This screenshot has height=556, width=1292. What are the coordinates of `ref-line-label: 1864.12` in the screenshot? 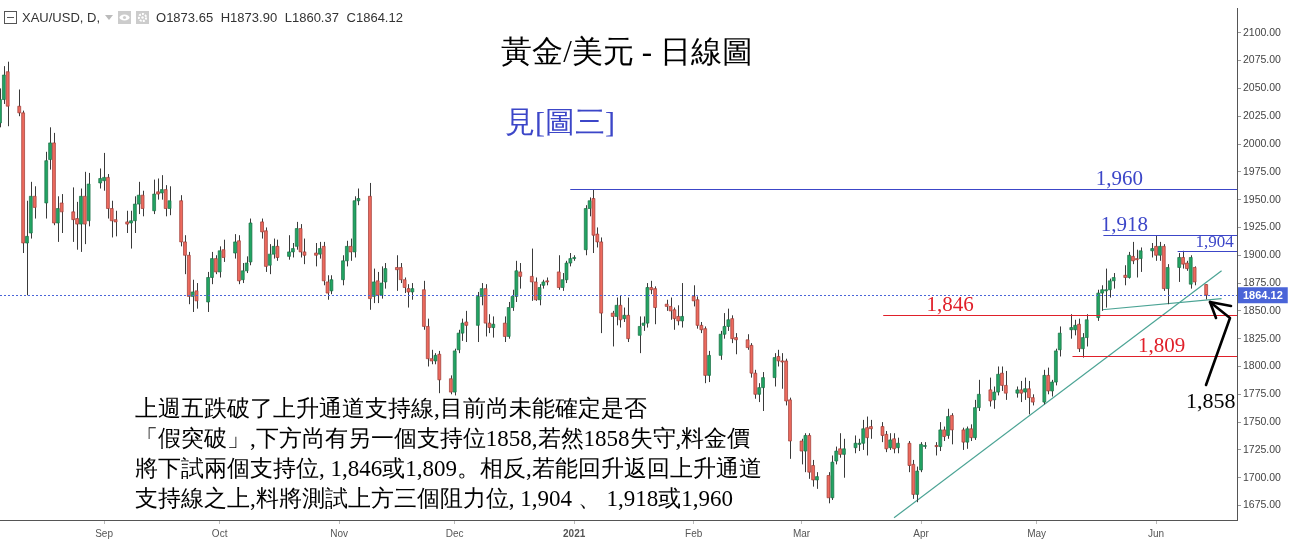 It's located at (1263, 295).